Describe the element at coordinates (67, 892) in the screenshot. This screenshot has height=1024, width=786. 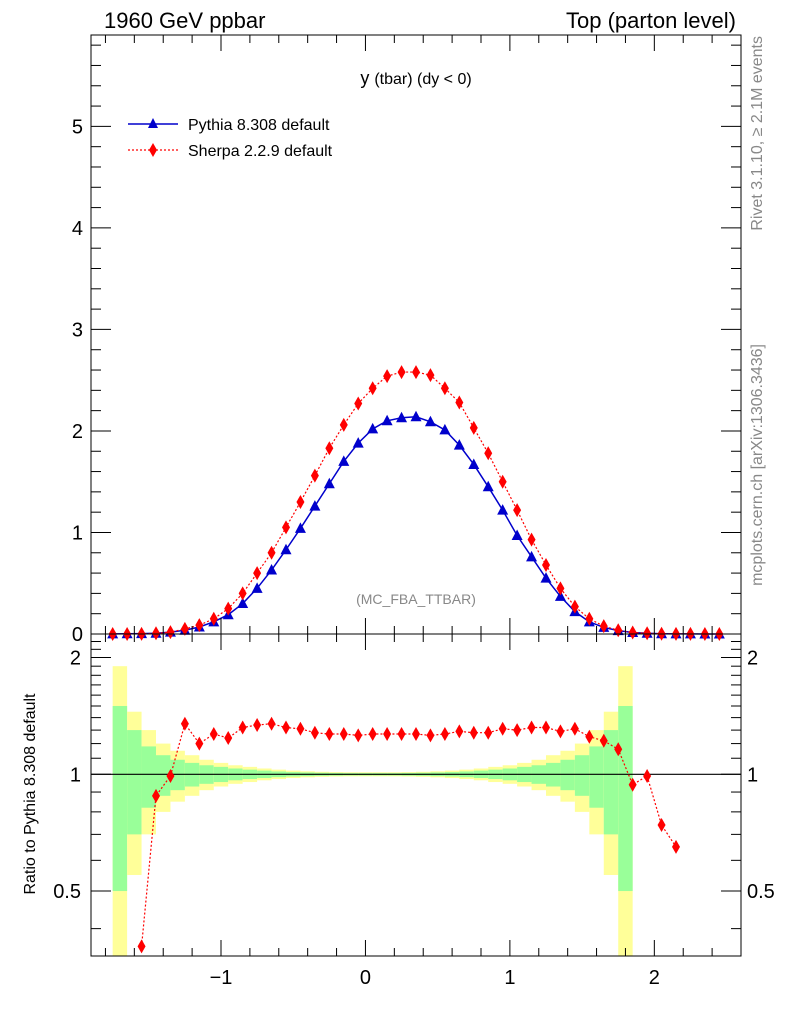
I see `ratio-ytick-label: 0.5` at that location.